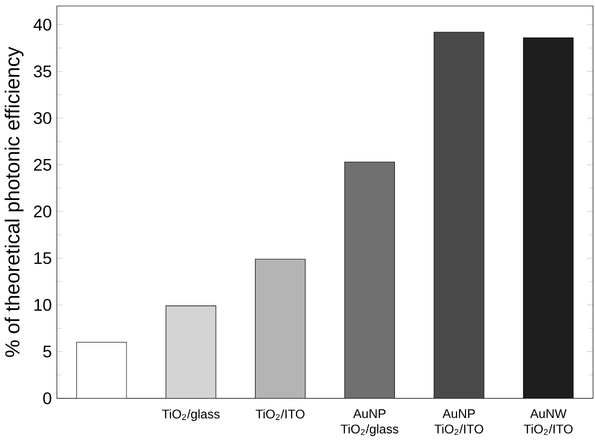  Describe the element at coordinates (191, 415) in the screenshot. I see `x-tick-label: TiO$_{2}$/glass` at that location.